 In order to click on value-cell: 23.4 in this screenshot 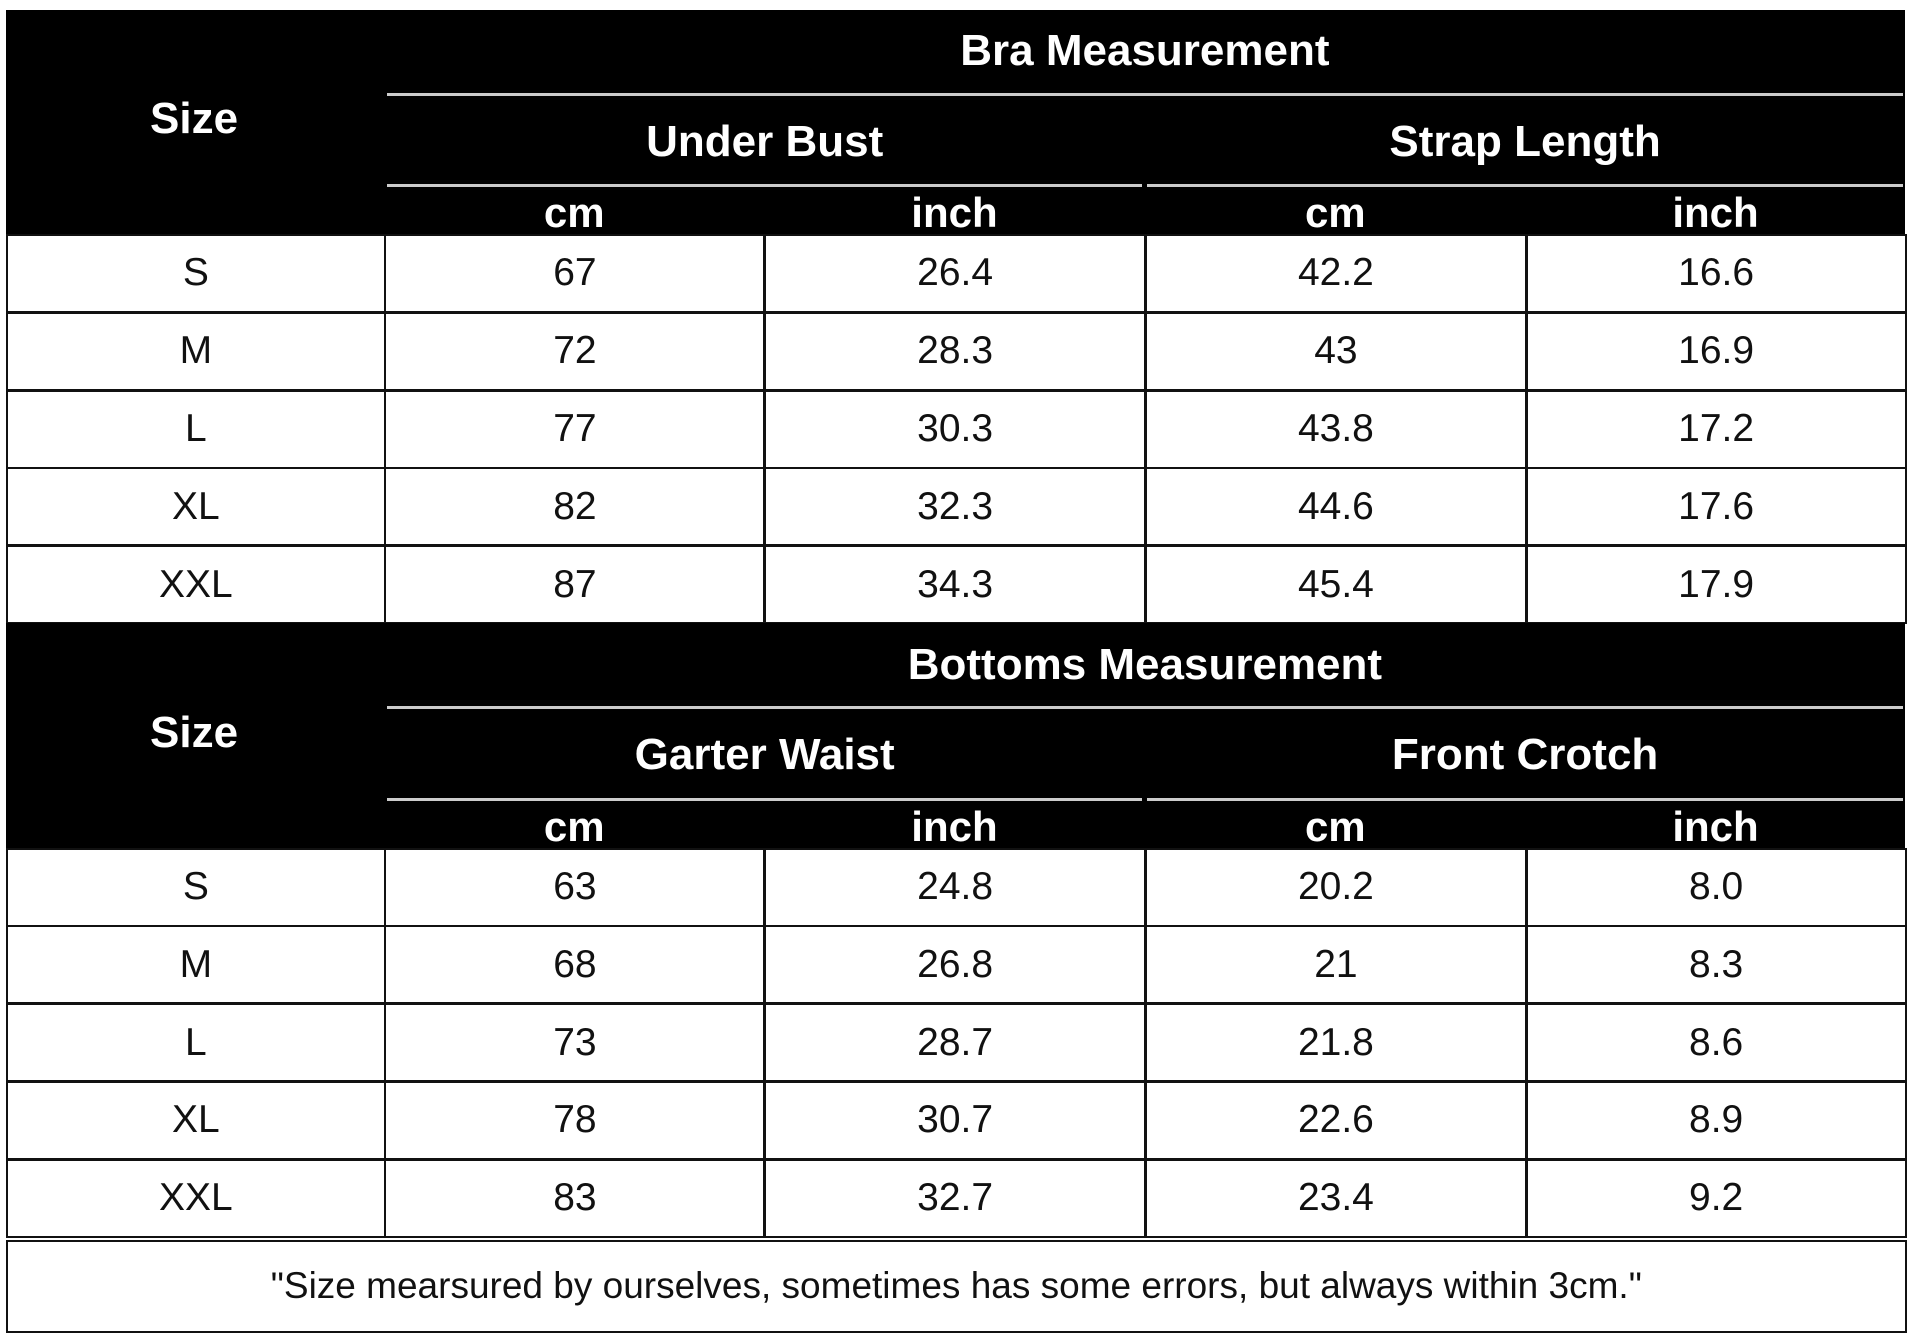, I will do `click(1335, 1198)`.